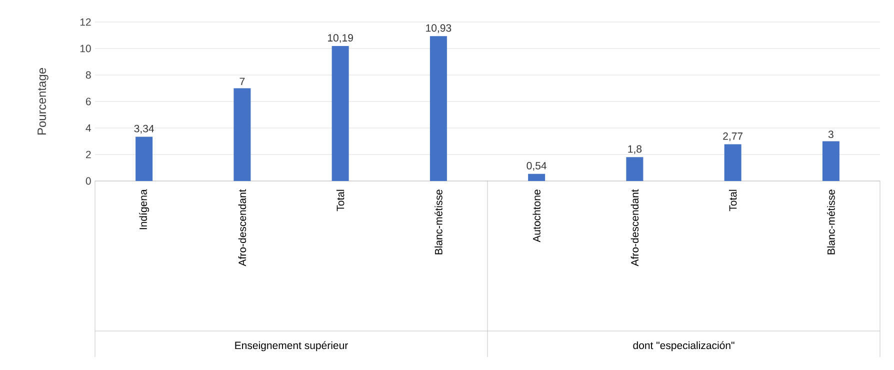  What do you see at coordinates (536, 216) in the screenshot?
I see `x-tick-label: Autochtone` at bounding box center [536, 216].